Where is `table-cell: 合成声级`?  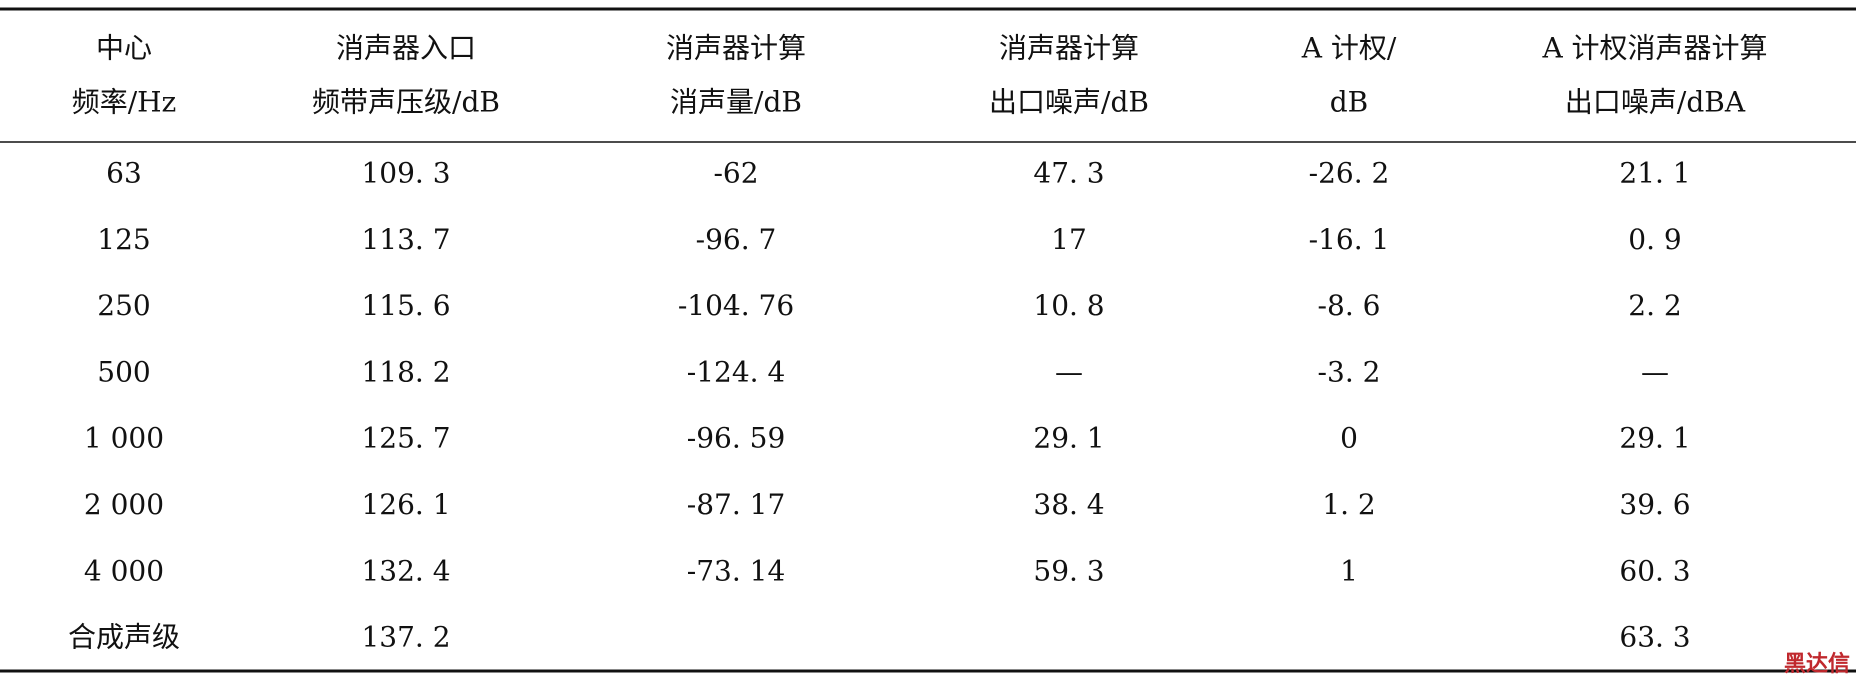 table-cell: 合成声级 is located at coordinates (124, 637).